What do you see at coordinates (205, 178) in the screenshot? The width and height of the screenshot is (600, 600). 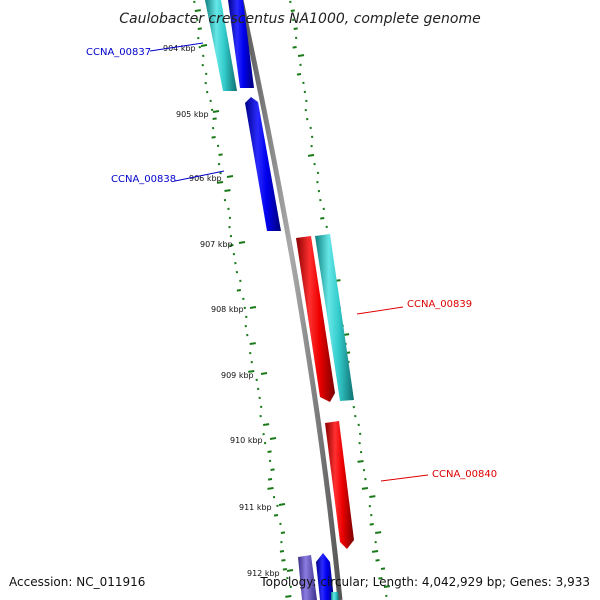 I see `tick-label: 906 kbp` at bounding box center [205, 178].